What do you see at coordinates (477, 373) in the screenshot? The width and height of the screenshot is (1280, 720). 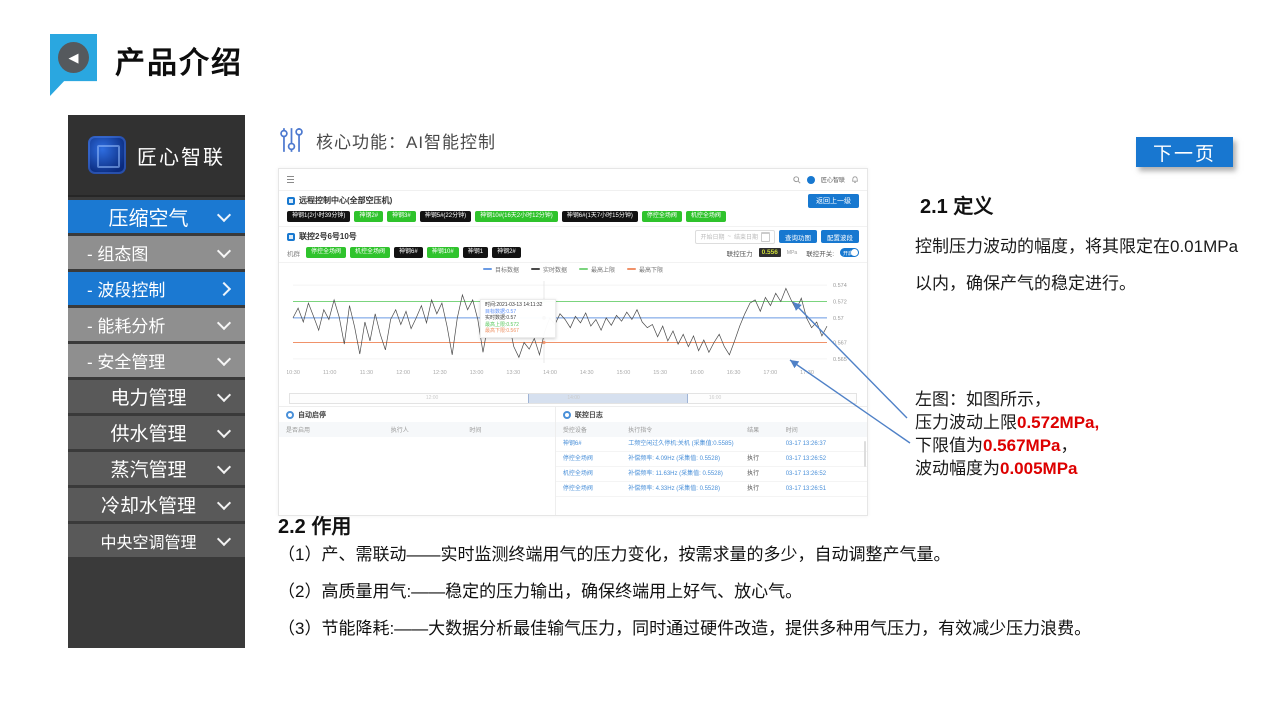 I see `svg-text: 13:00` at bounding box center [477, 373].